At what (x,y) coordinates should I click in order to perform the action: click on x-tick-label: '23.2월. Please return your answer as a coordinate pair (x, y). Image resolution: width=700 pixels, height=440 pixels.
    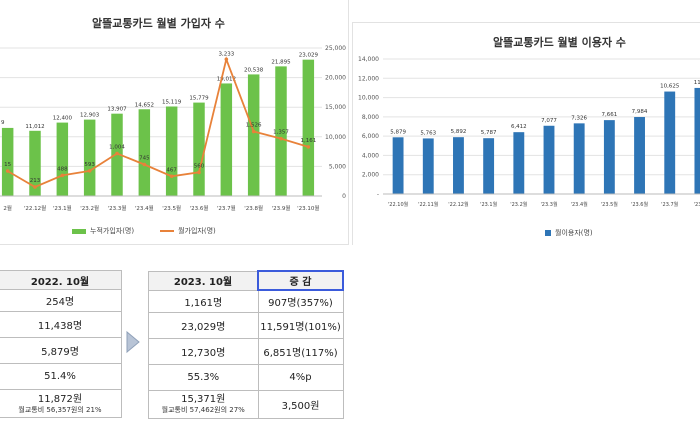
    Looking at the image, I should click on (89, 208).